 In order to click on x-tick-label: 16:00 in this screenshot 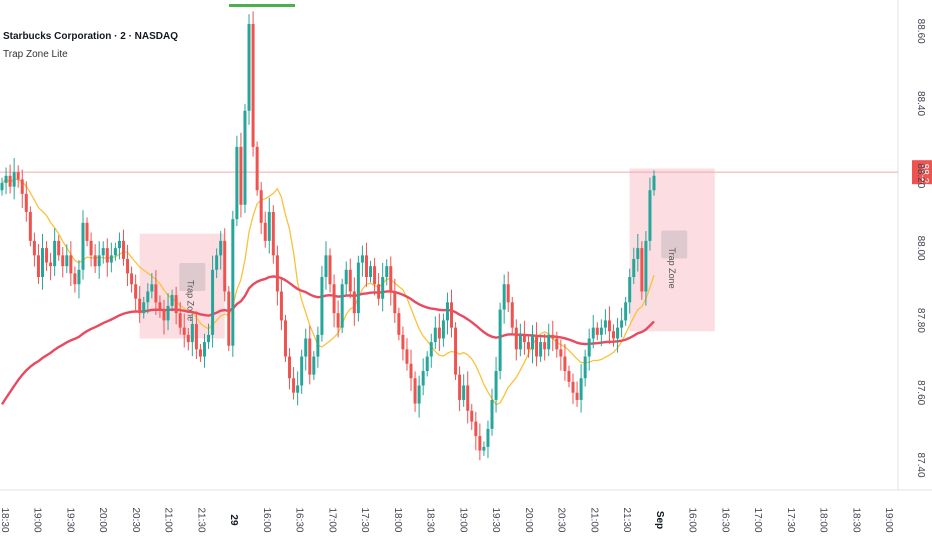, I will do `click(266, 519)`.